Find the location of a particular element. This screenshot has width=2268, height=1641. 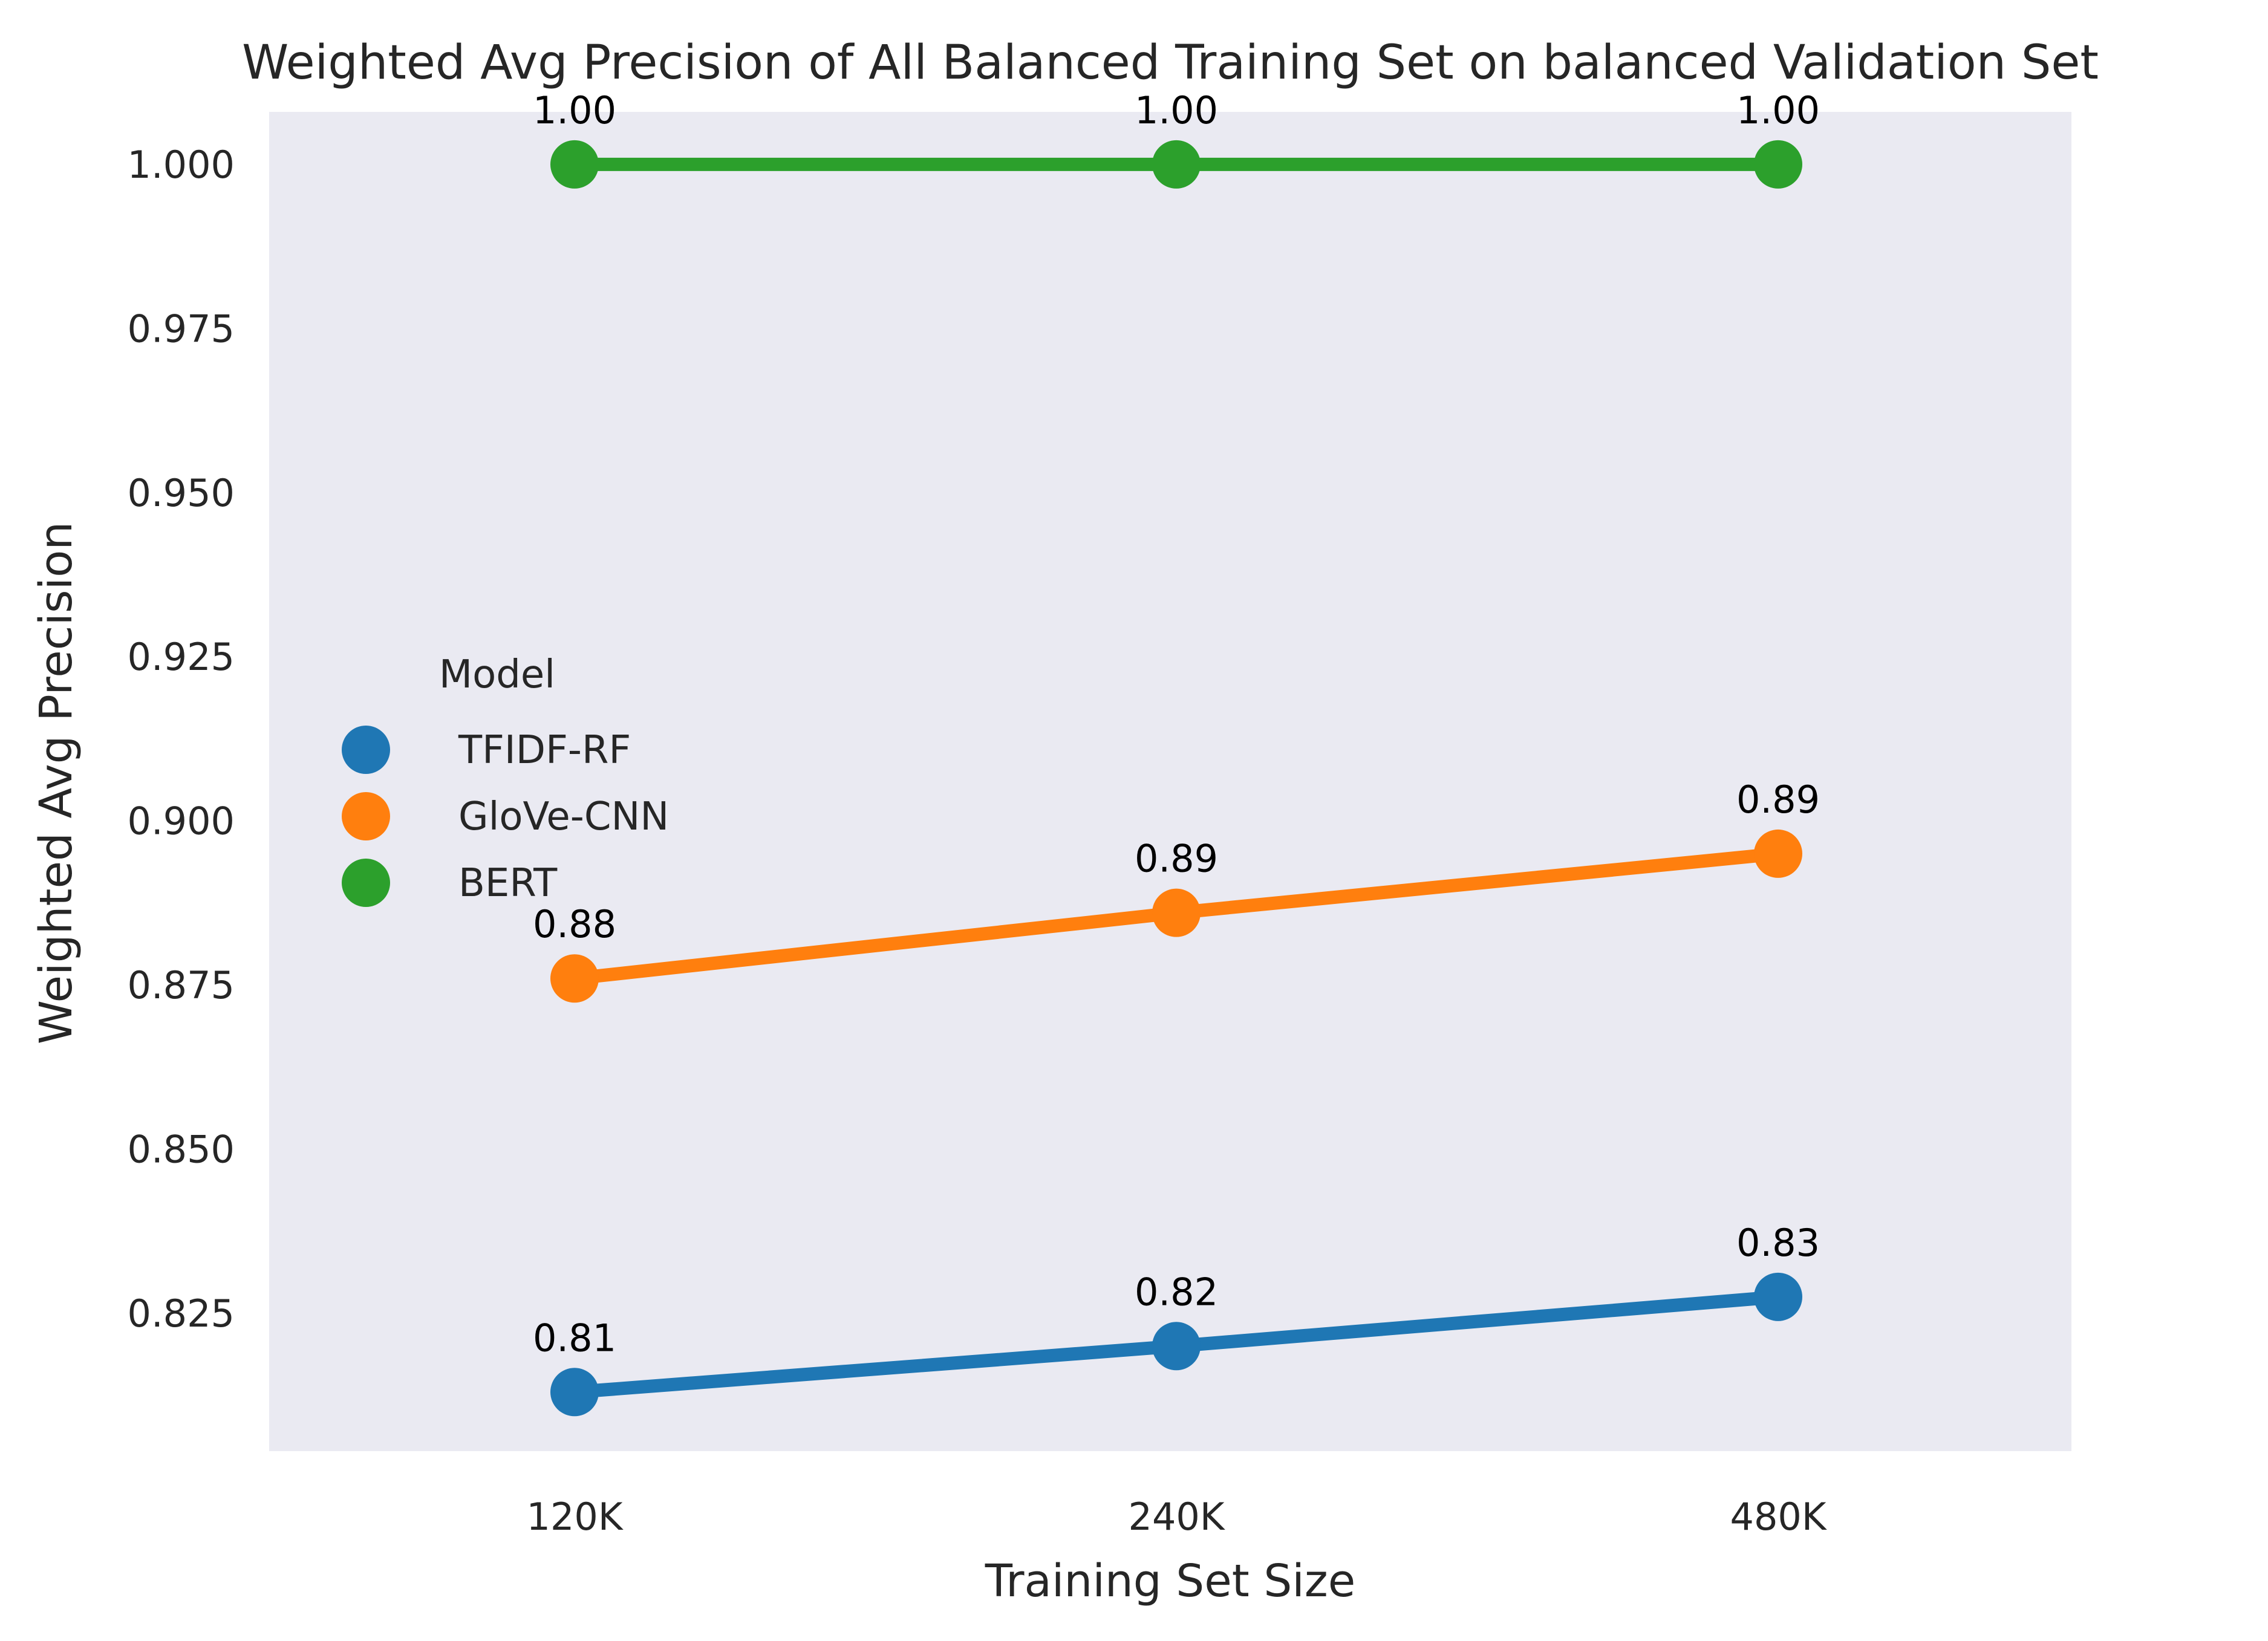

y-tick-label: 0.875 is located at coordinates (182, 985).